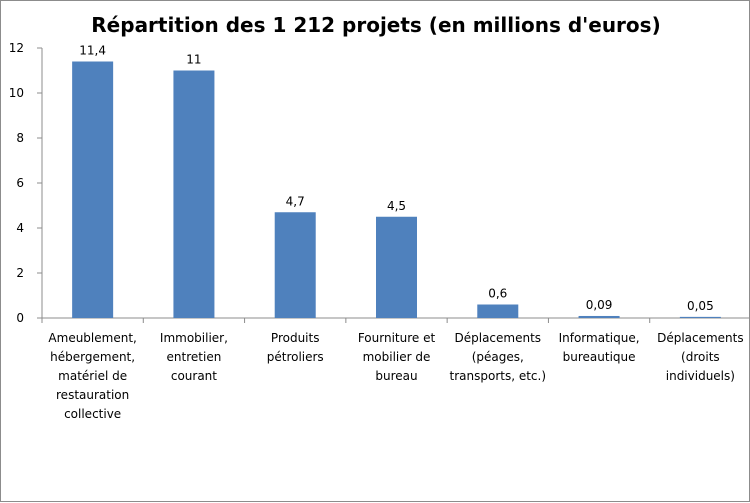 This screenshot has width=750, height=503. What do you see at coordinates (599, 338) in the screenshot?
I see `category-label-line: Informatique,` at bounding box center [599, 338].